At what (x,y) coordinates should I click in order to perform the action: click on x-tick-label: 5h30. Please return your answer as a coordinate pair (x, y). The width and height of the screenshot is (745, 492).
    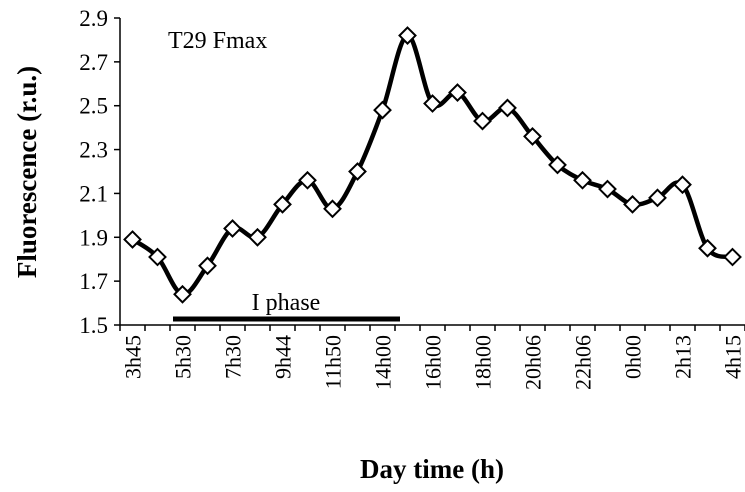
    Looking at the image, I should click on (183, 357).